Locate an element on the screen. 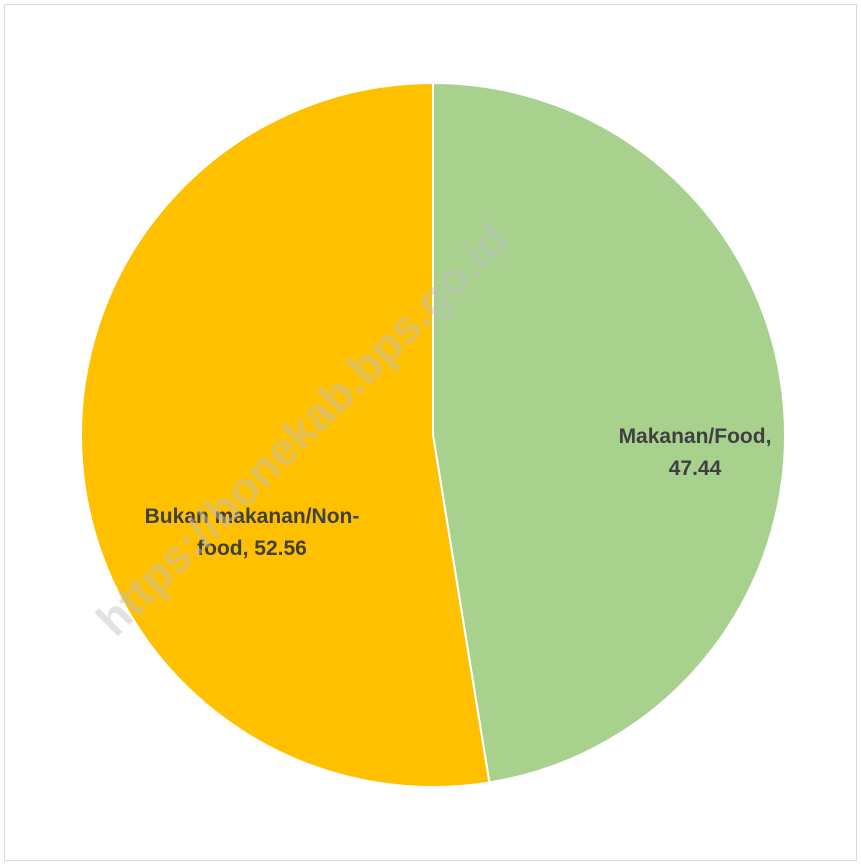 The height and width of the screenshot is (865, 861). data-label: Makanan/Food, 47.44 is located at coordinates (695, 452).